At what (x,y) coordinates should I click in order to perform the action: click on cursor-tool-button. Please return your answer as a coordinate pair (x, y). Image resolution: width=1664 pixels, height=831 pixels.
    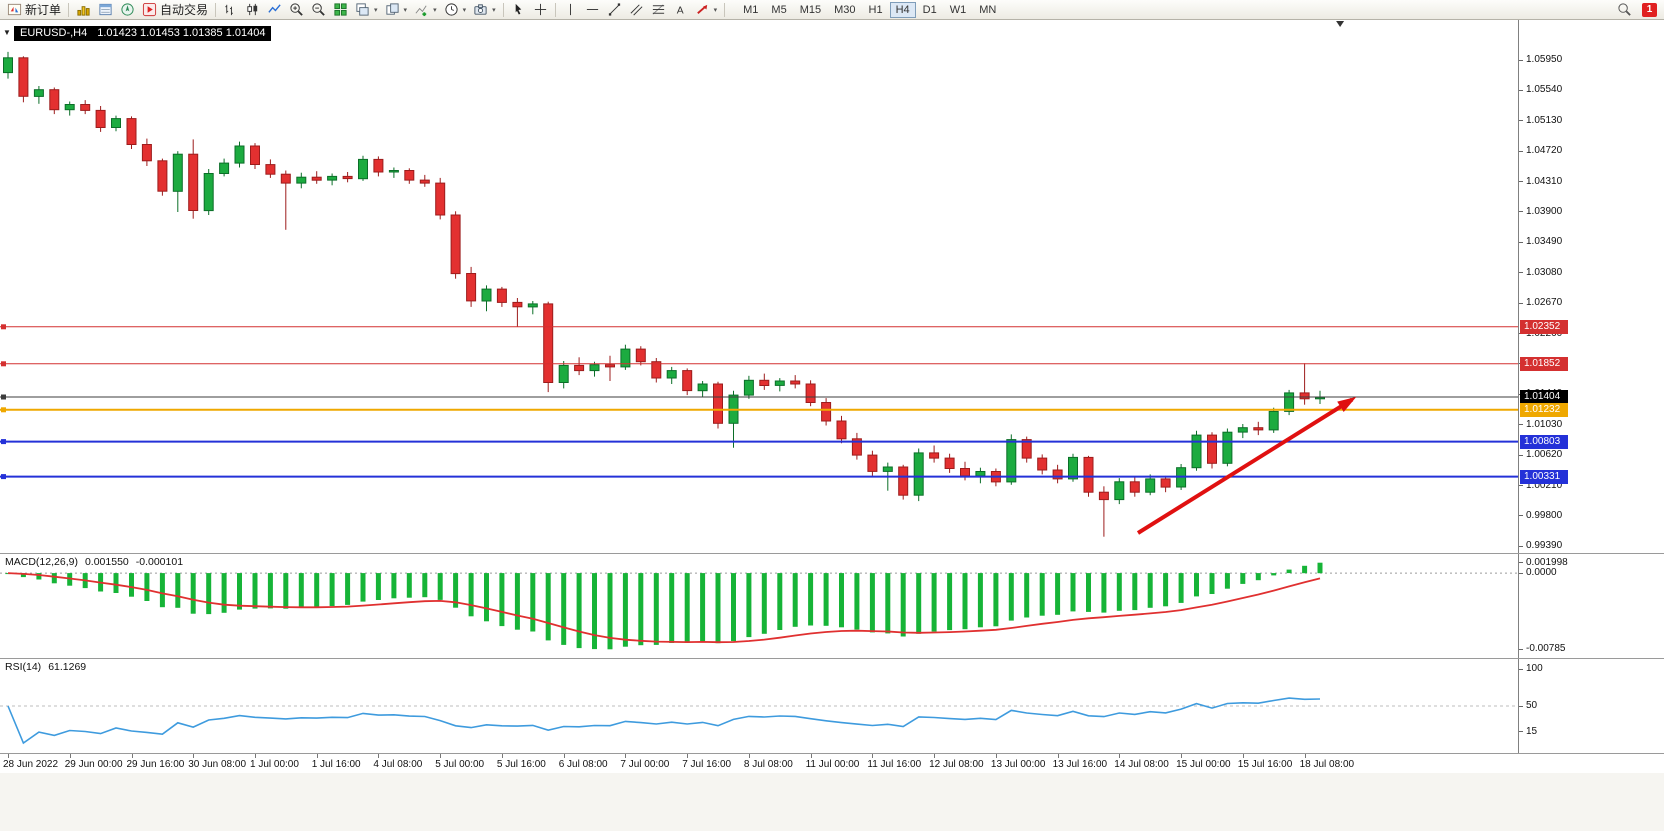
    Looking at the image, I should click on (518, 10).